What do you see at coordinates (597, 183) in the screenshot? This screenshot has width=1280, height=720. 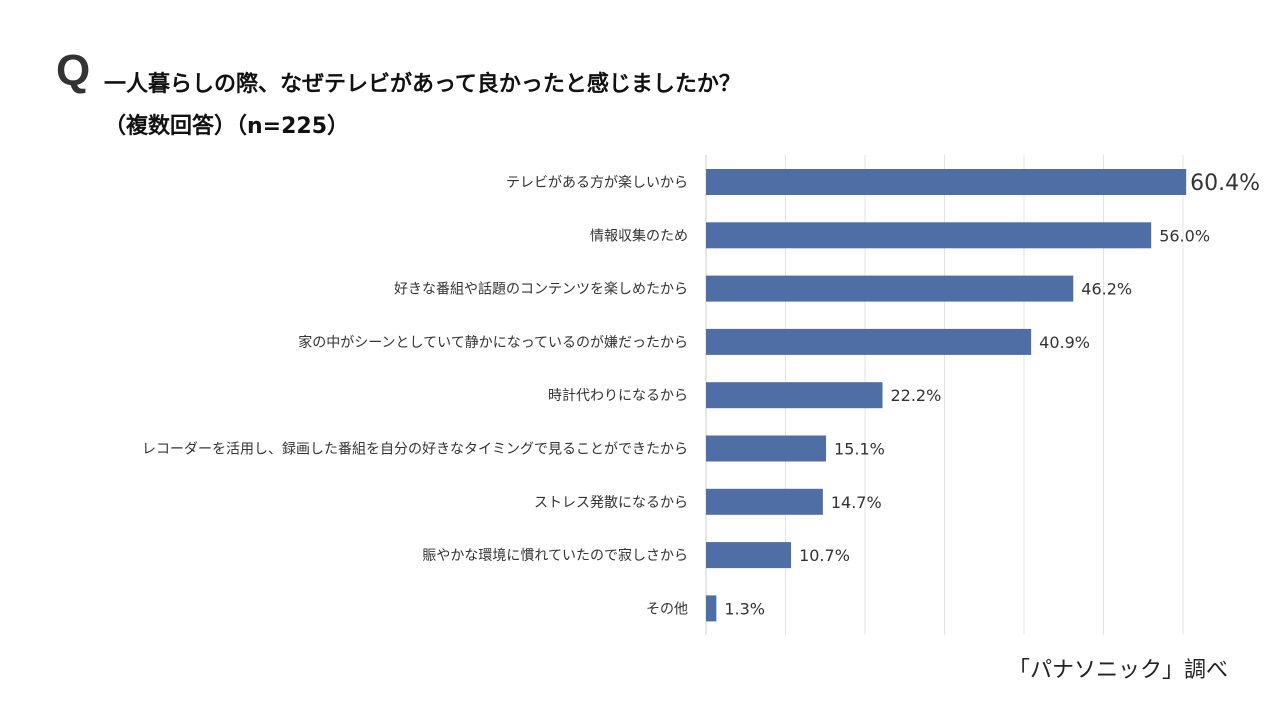 I see `category-label: テレビがある方が楽しいから` at bounding box center [597, 183].